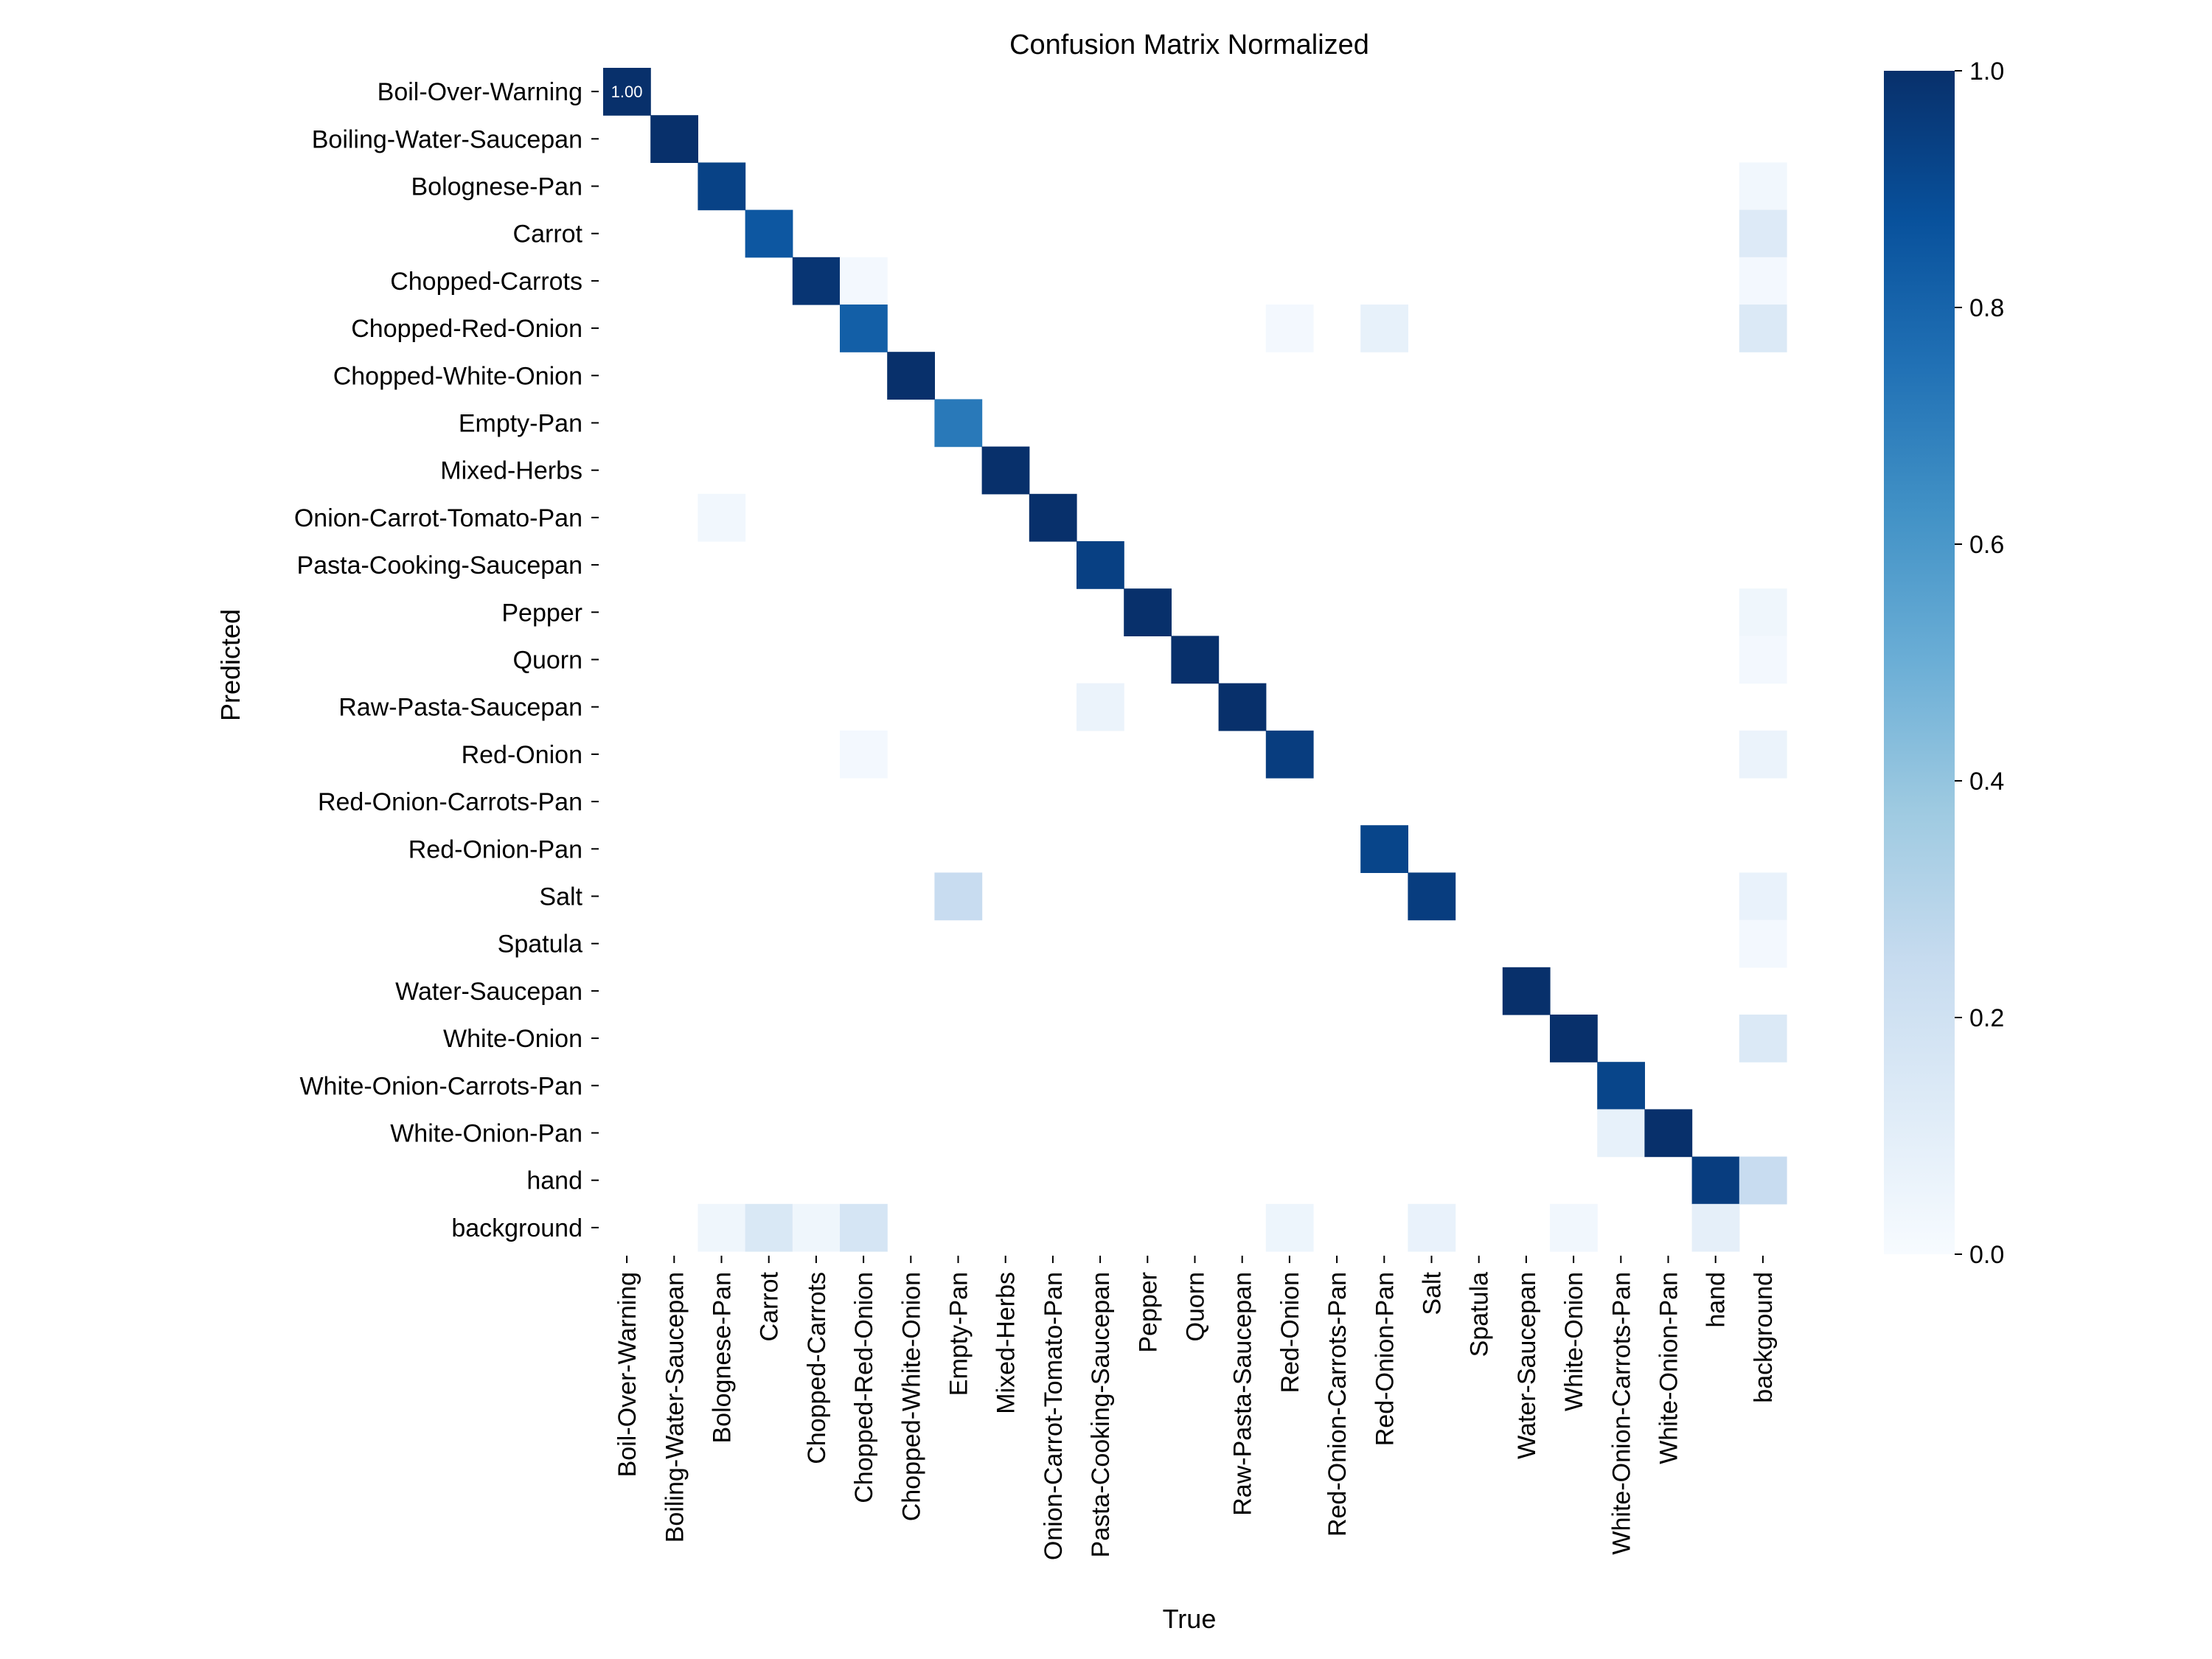 The height and width of the screenshot is (1659, 2212). I want to click on x-tick-label: Chopped-White-Onion, so click(911, 1396).